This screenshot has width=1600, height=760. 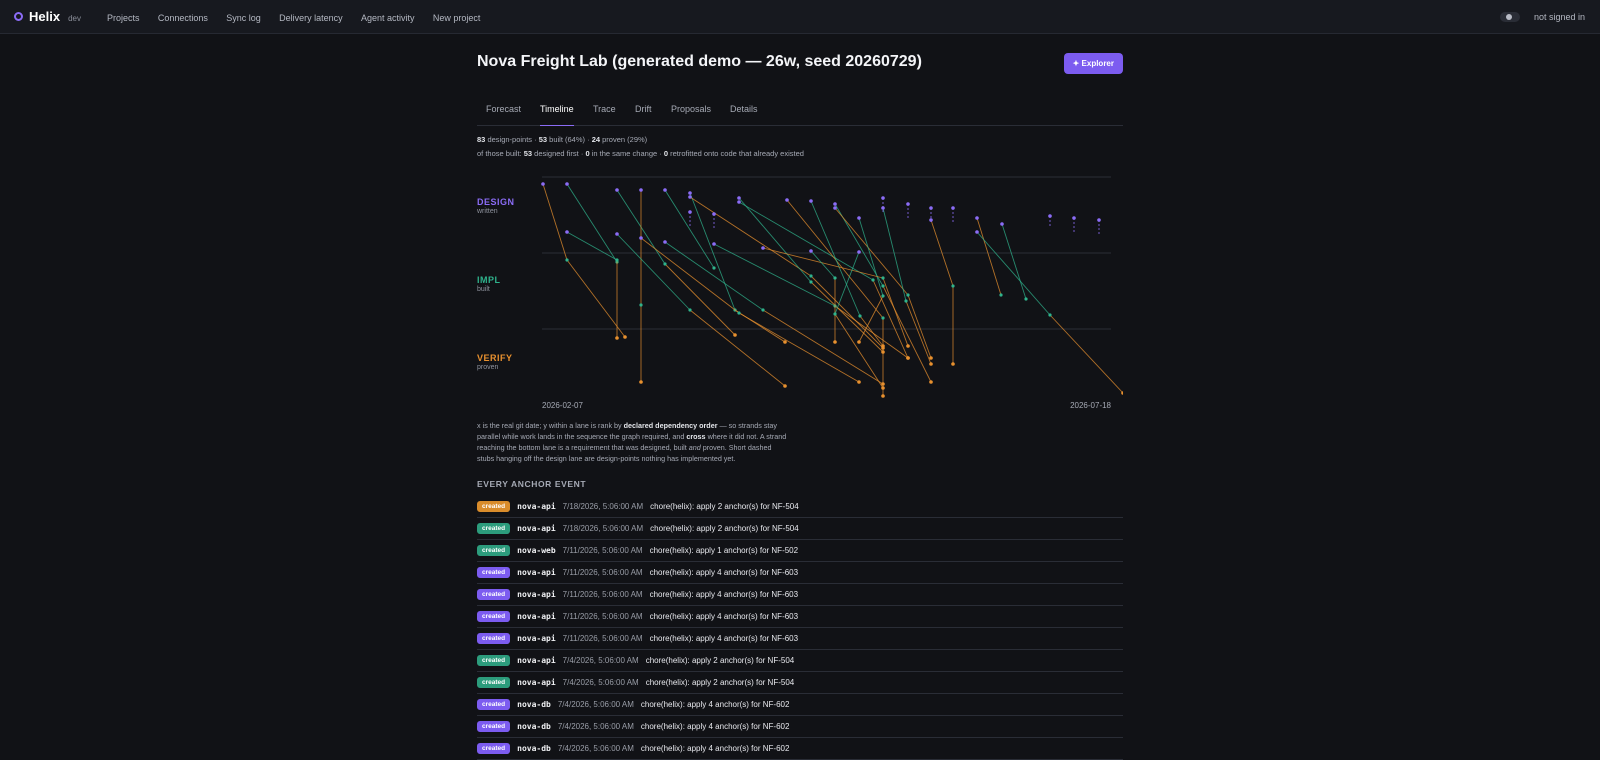 I want to click on brand: Helix dev, so click(x=47, y=16).